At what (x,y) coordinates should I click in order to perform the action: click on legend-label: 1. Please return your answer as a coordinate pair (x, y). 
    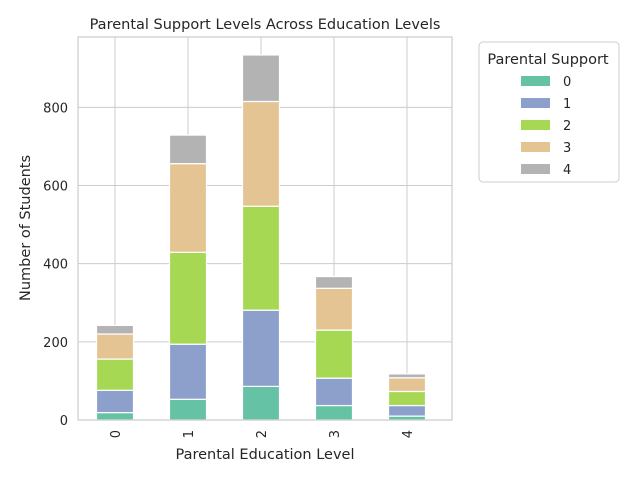
    Looking at the image, I should click on (567, 104).